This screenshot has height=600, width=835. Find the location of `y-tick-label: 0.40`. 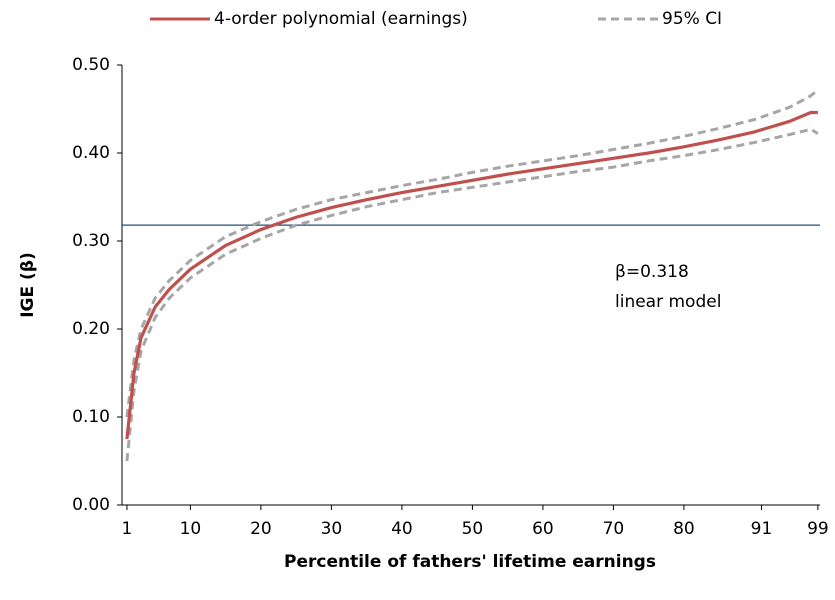

y-tick-label: 0.40 is located at coordinates (91, 153).